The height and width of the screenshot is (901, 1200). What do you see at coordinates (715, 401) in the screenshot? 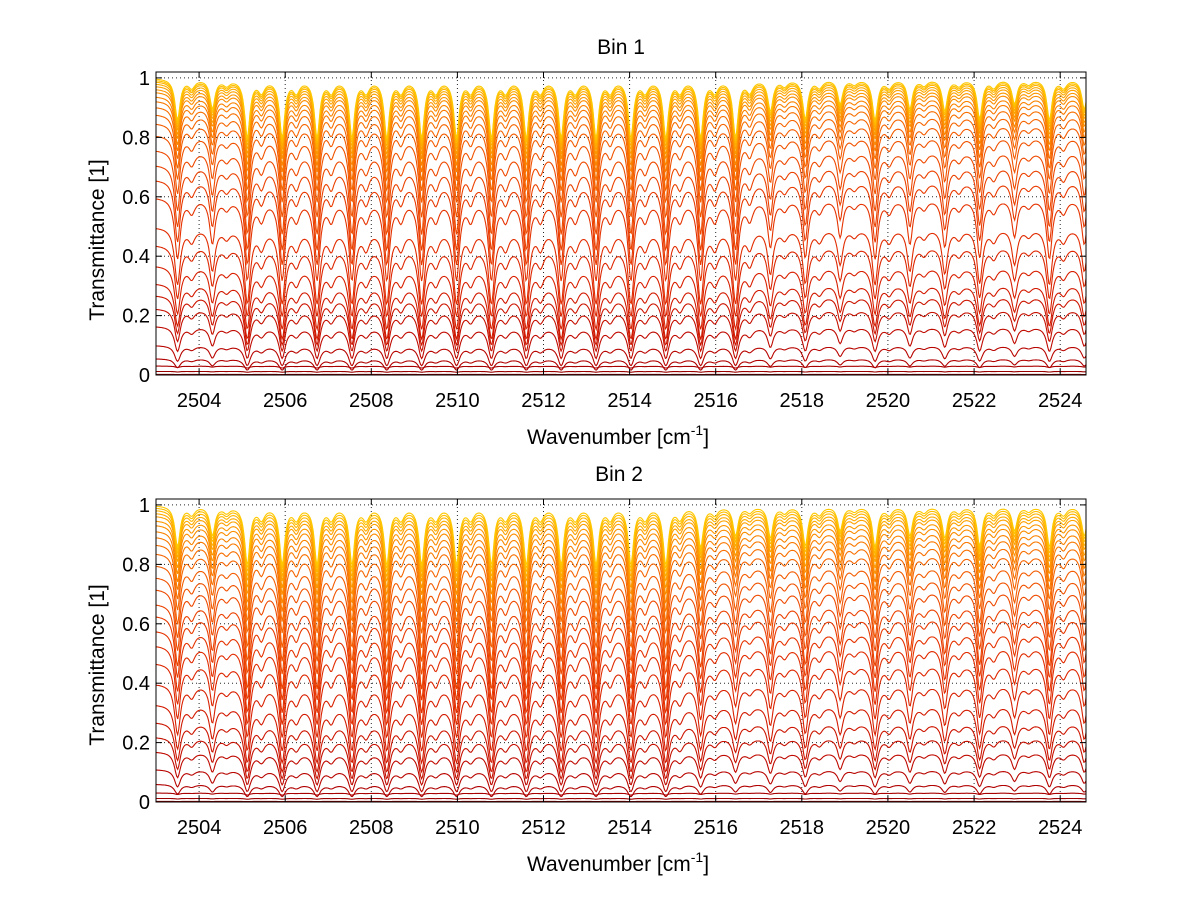
I see `x-tick-label: 2516` at bounding box center [715, 401].